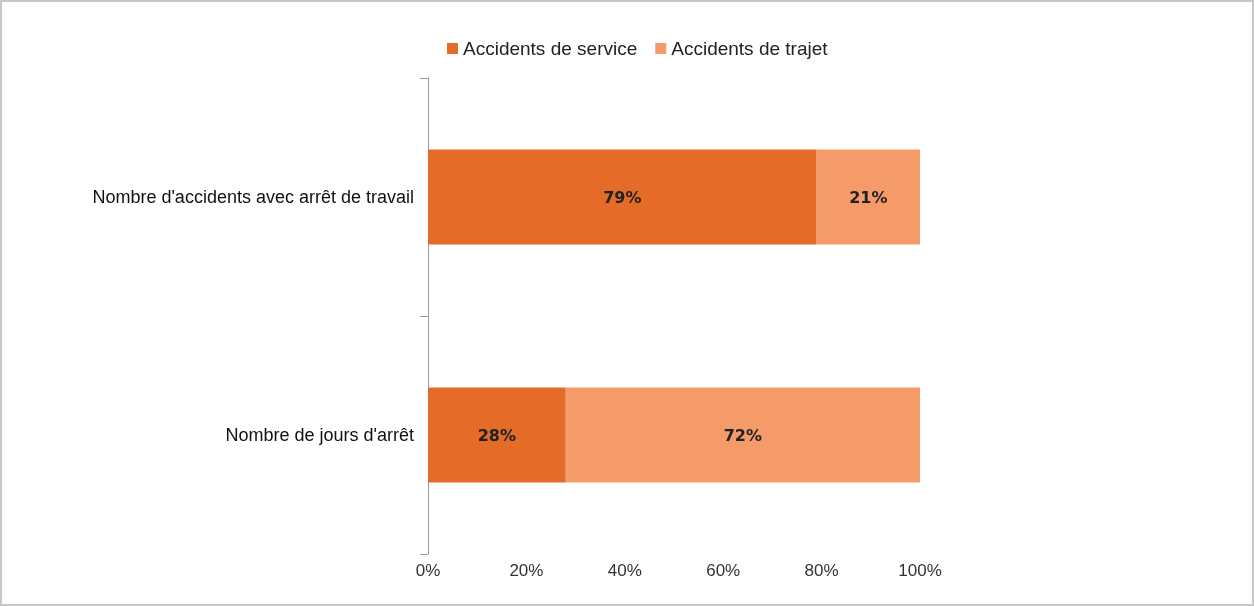 The height and width of the screenshot is (606, 1254). I want to click on data-label: 28%, so click(497, 435).